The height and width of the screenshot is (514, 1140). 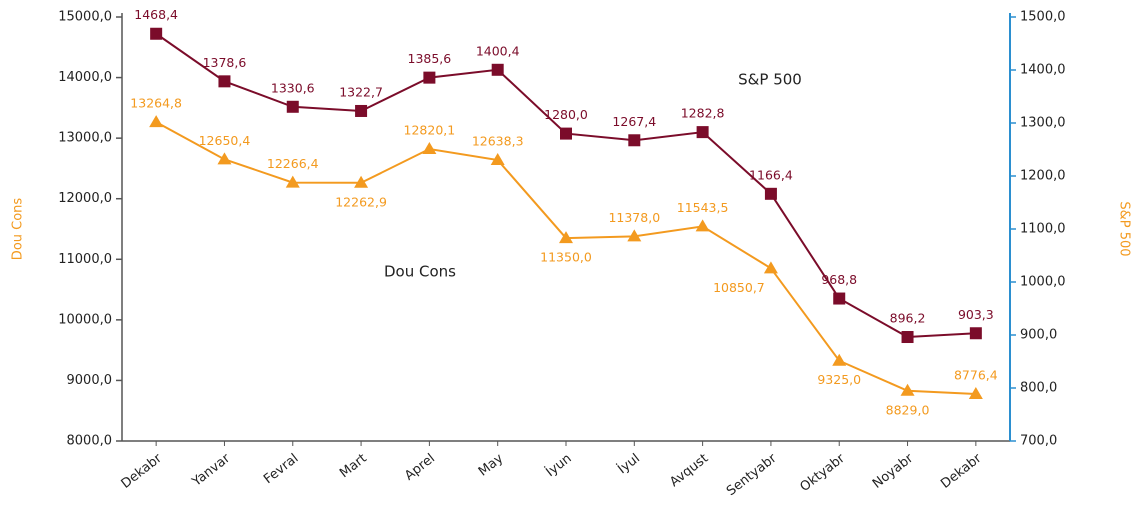 I want to click on x-tick-label: Yanvar, so click(x=211, y=471).